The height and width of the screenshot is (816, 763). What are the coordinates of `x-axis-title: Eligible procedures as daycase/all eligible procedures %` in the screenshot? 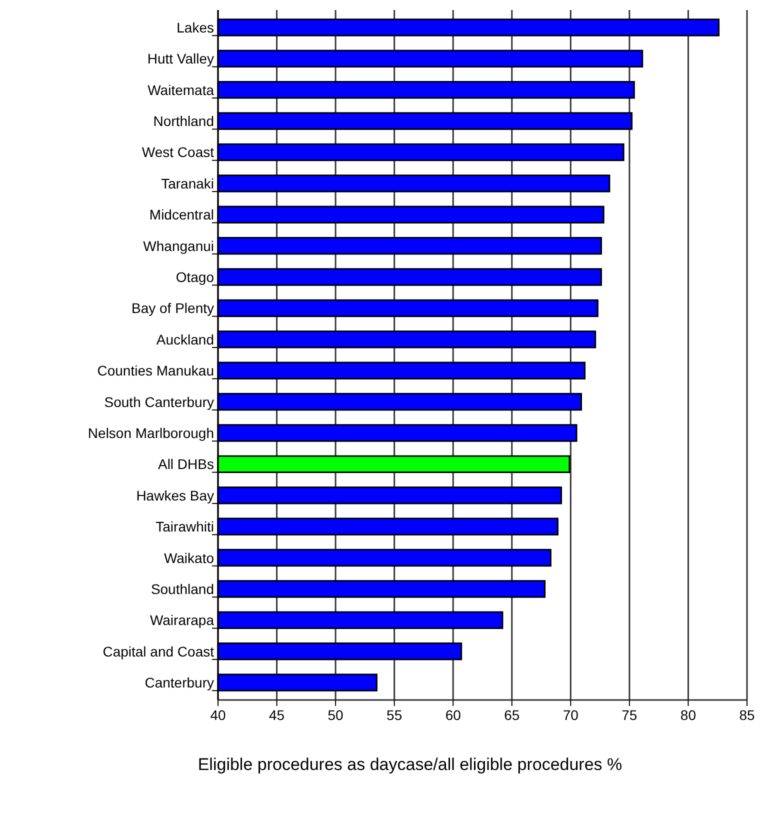 It's located at (410, 764).